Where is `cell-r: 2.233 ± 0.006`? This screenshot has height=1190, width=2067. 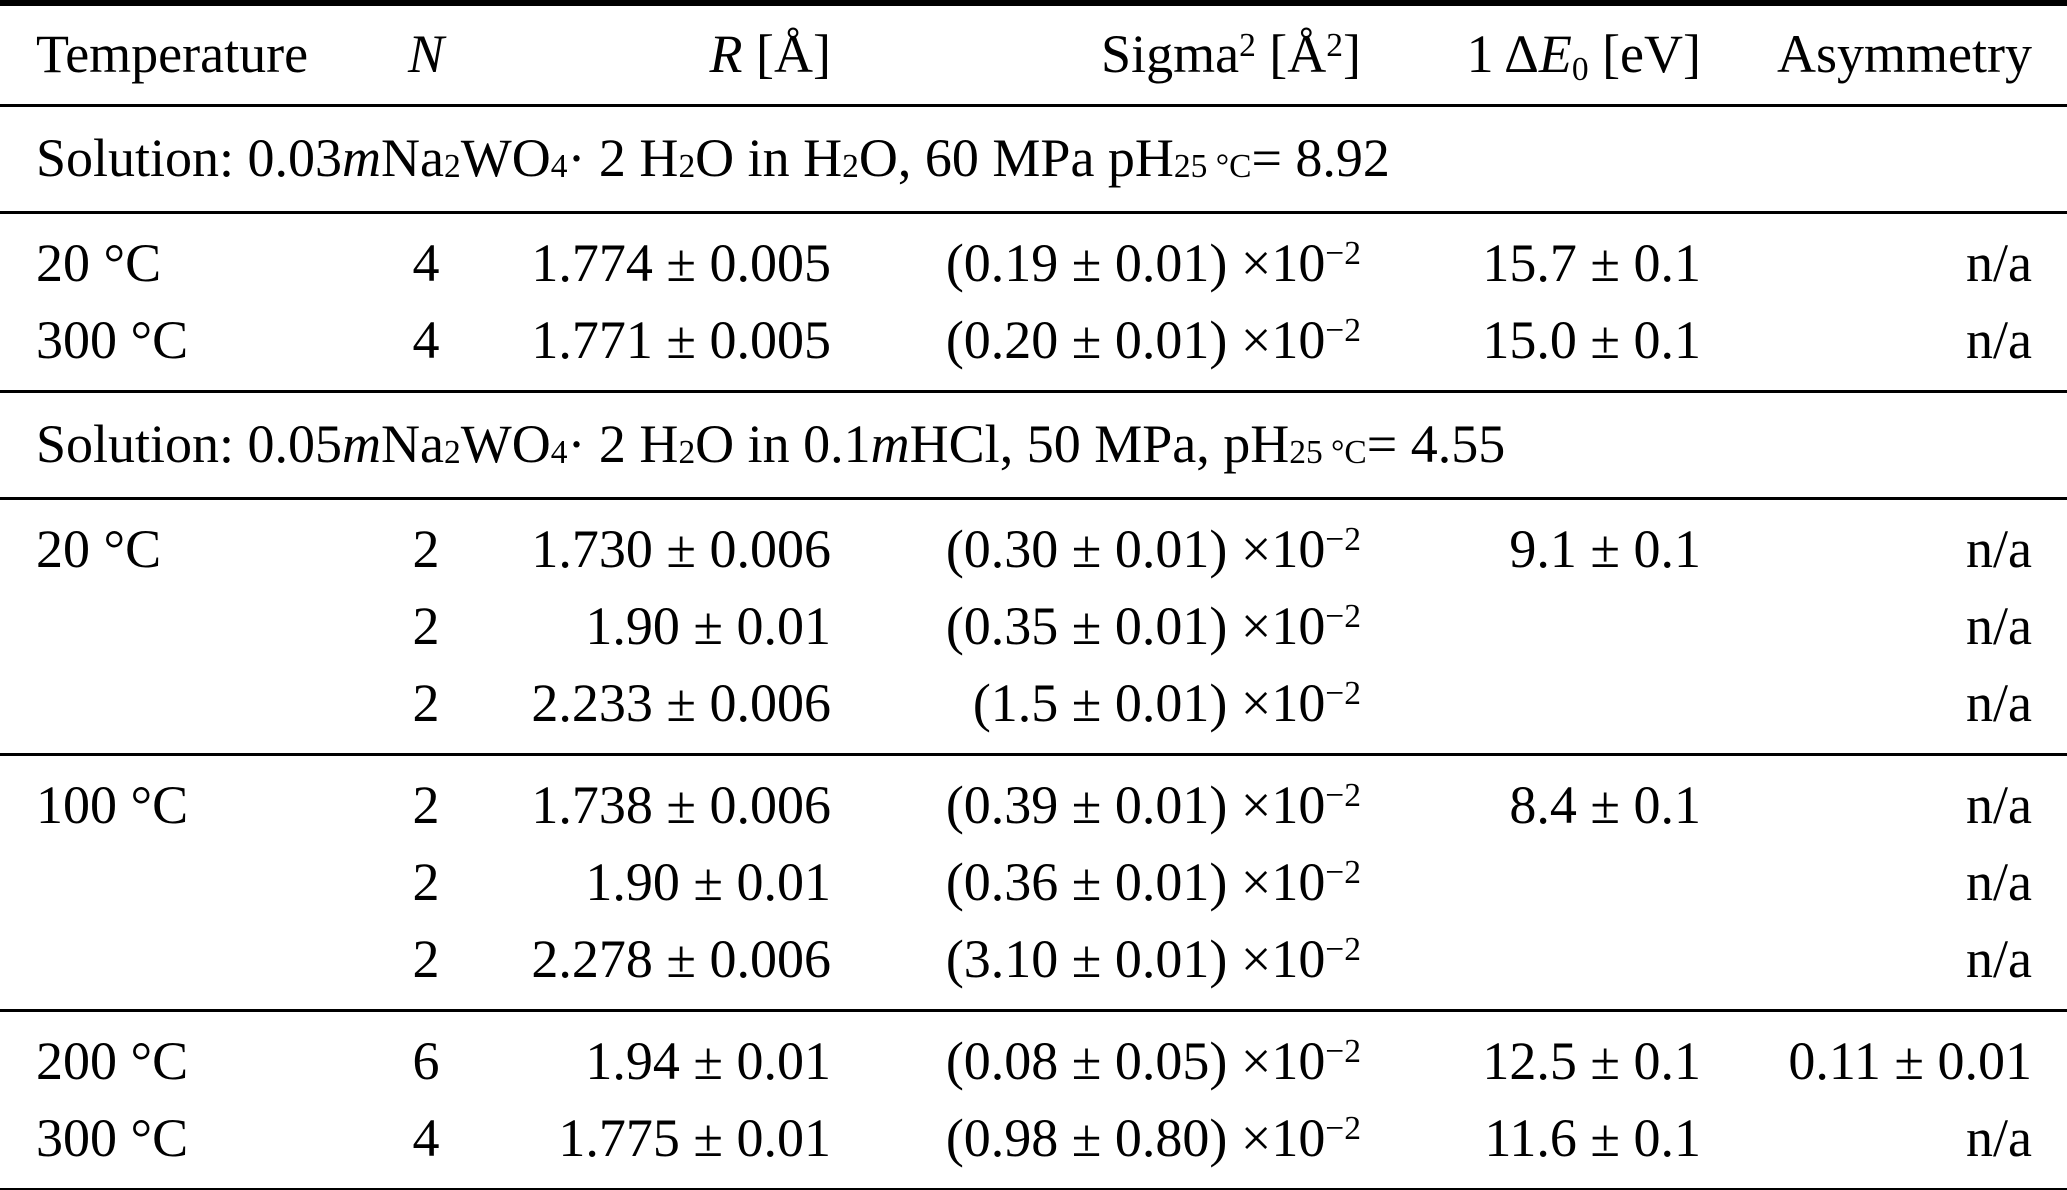
cell-r: 2.233 ± 0.006 is located at coordinates (681, 702).